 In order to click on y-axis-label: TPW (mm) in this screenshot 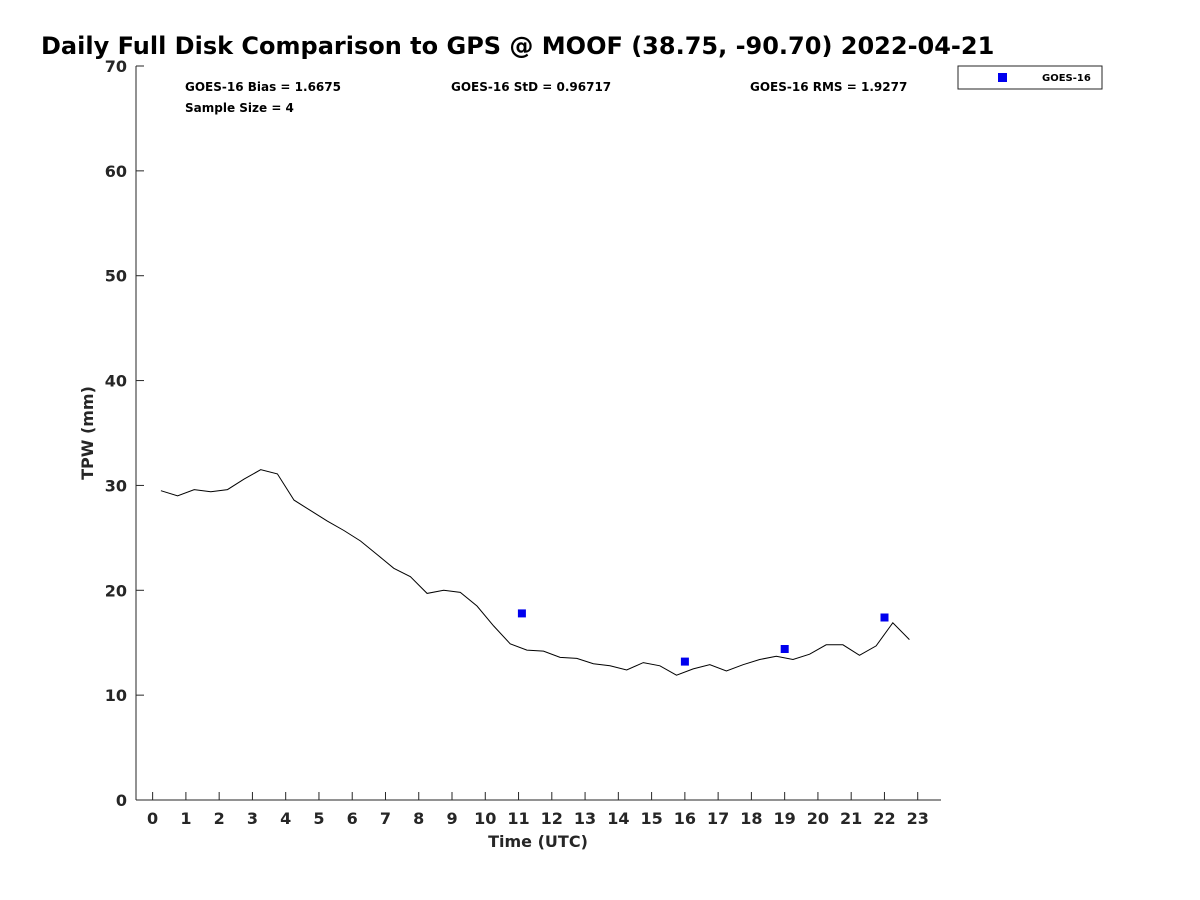, I will do `click(87, 433)`.